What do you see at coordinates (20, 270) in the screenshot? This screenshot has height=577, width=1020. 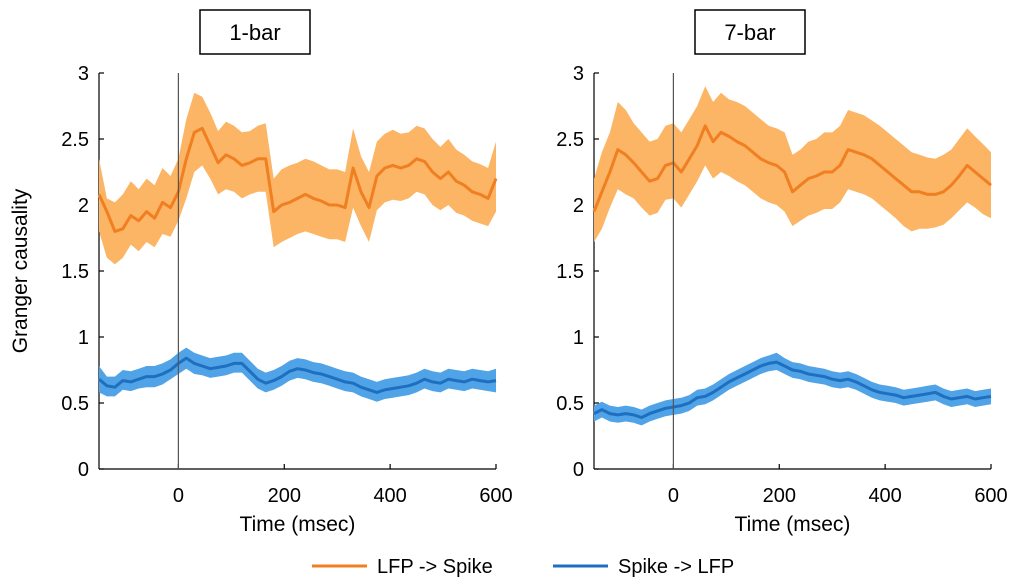 I see `y-axis-label: Granger causality` at bounding box center [20, 270].